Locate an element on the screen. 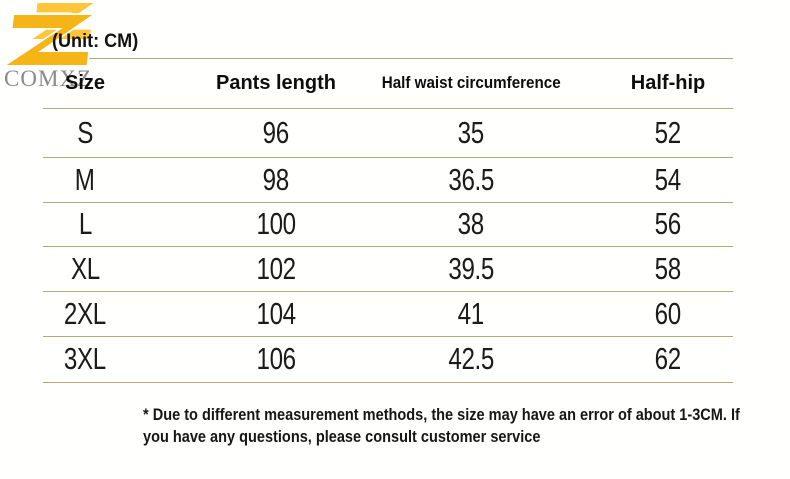  measurement-value: 102 is located at coordinates (276, 268).